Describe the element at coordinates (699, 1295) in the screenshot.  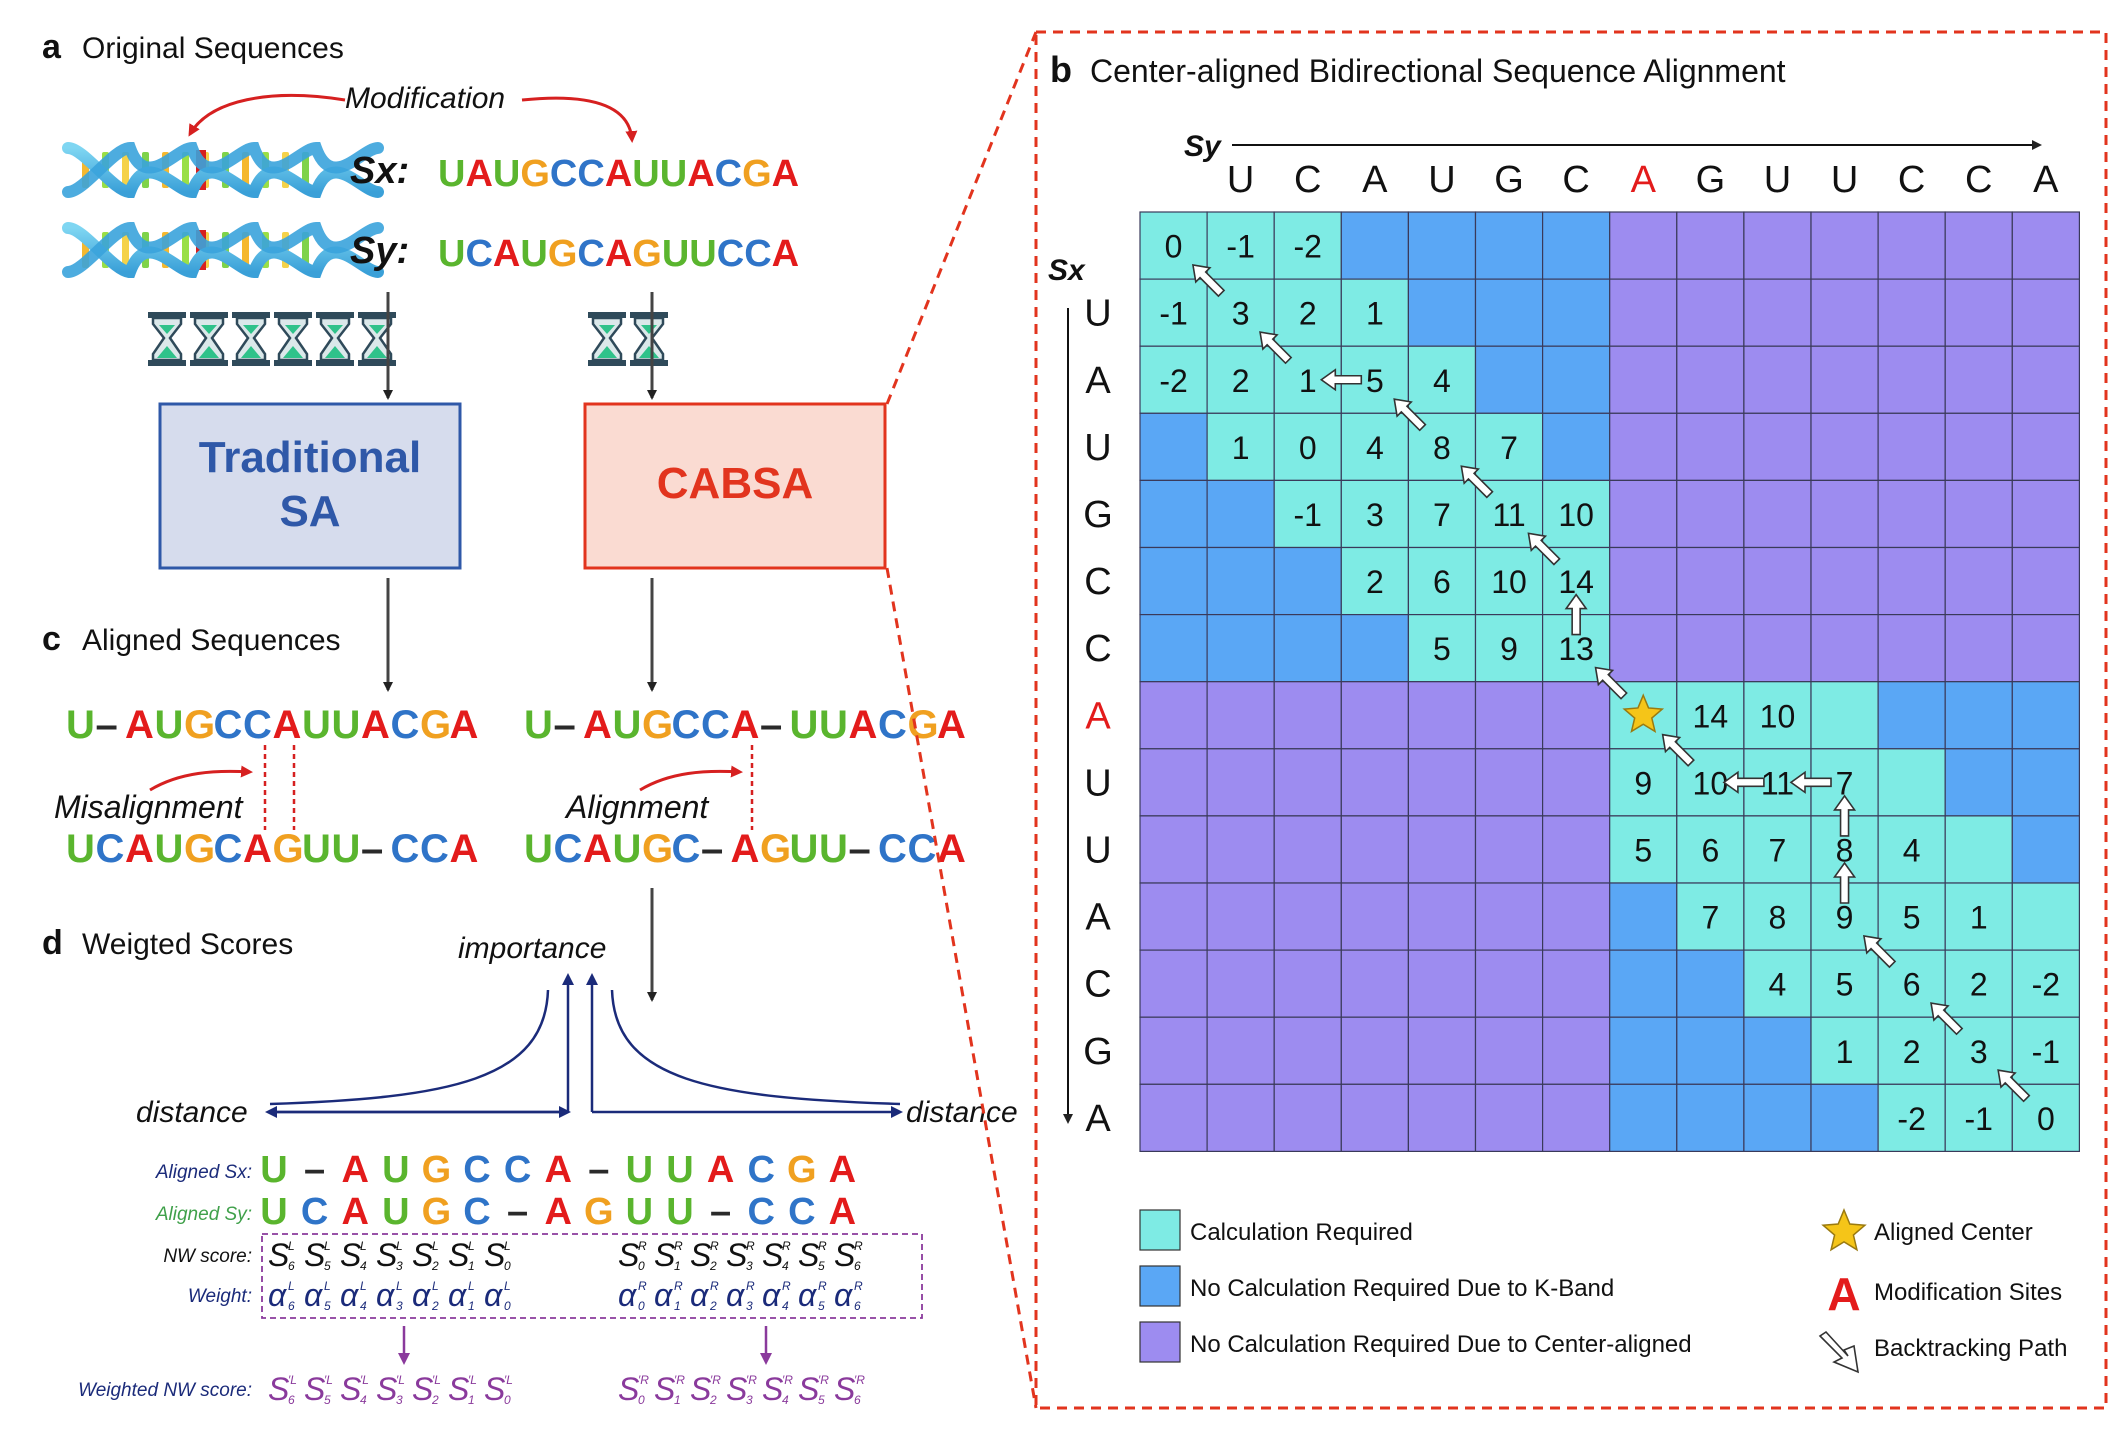
I see `weight-right: α` at that location.